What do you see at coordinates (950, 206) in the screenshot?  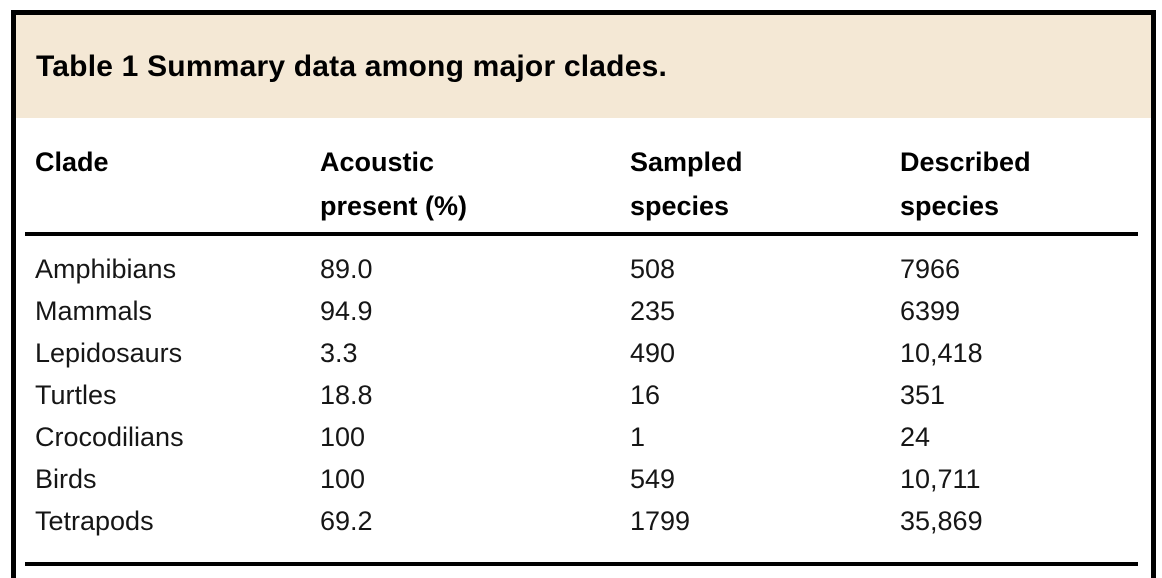 I see `col-header-described-line2: species` at bounding box center [950, 206].